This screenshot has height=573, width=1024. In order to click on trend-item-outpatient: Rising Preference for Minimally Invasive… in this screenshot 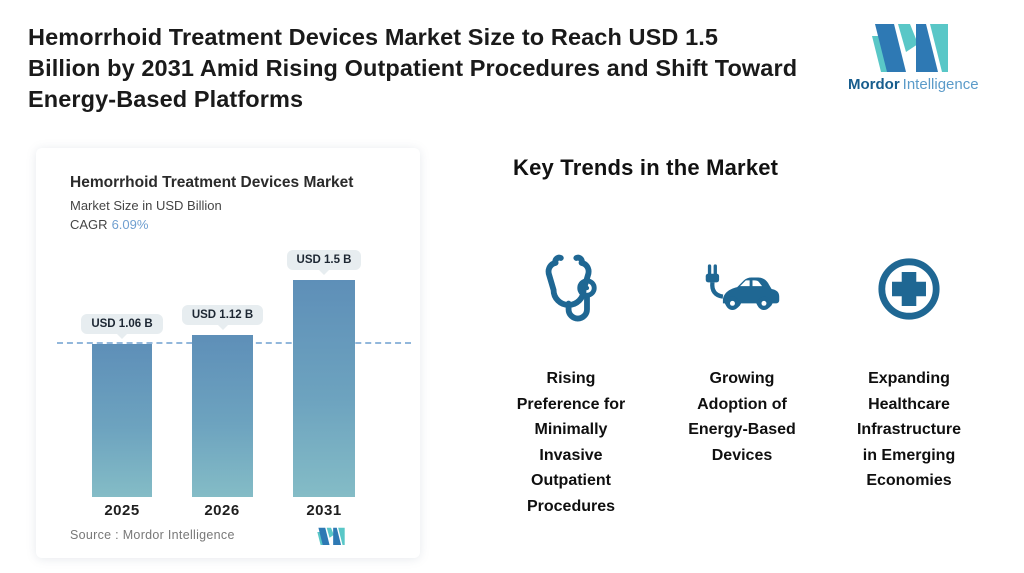, I will do `click(571, 384)`.